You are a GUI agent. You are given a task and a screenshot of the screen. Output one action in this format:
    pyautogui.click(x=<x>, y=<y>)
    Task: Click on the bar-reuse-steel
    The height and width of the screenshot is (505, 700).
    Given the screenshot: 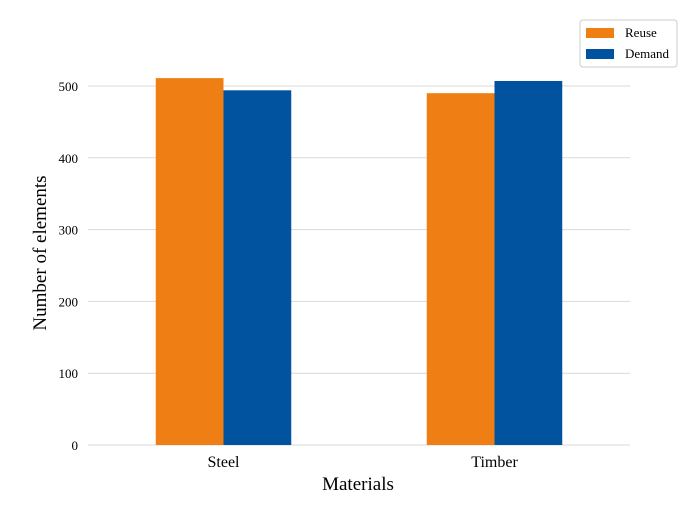 What is the action you would take?
    pyautogui.click(x=189, y=262)
    